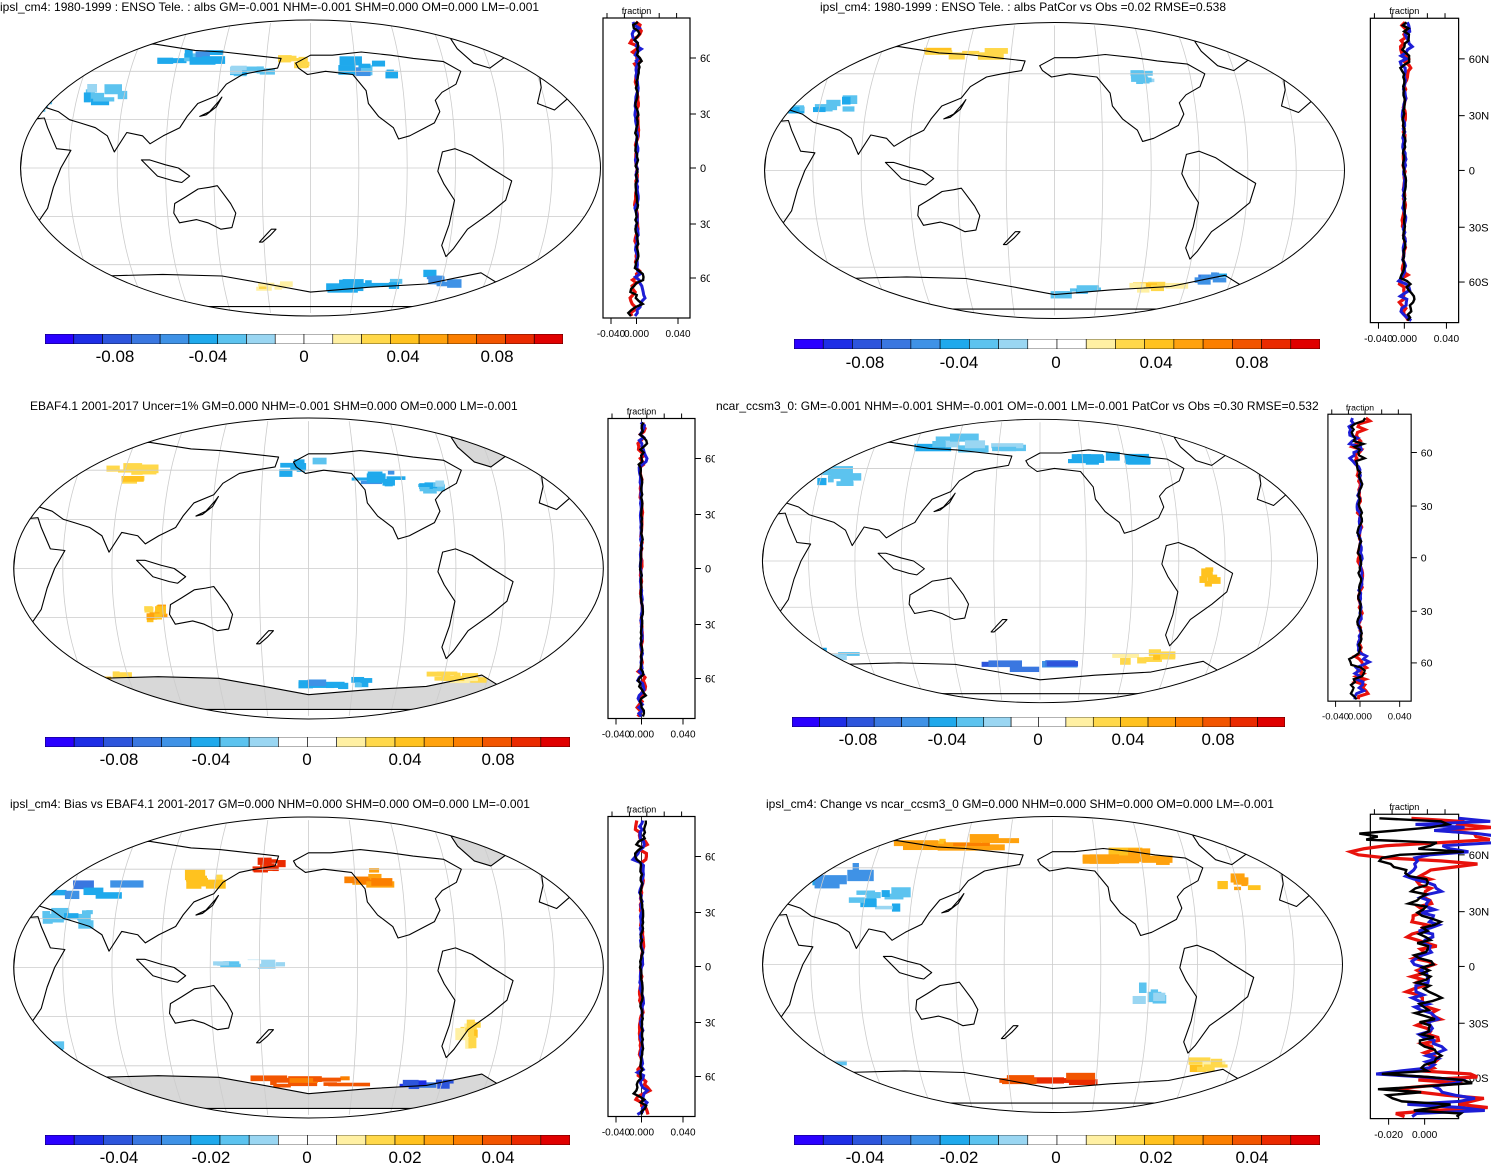 The height and width of the screenshot is (1170, 1491). What do you see at coordinates (1040, 561) in the screenshot?
I see `world-map` at bounding box center [1040, 561].